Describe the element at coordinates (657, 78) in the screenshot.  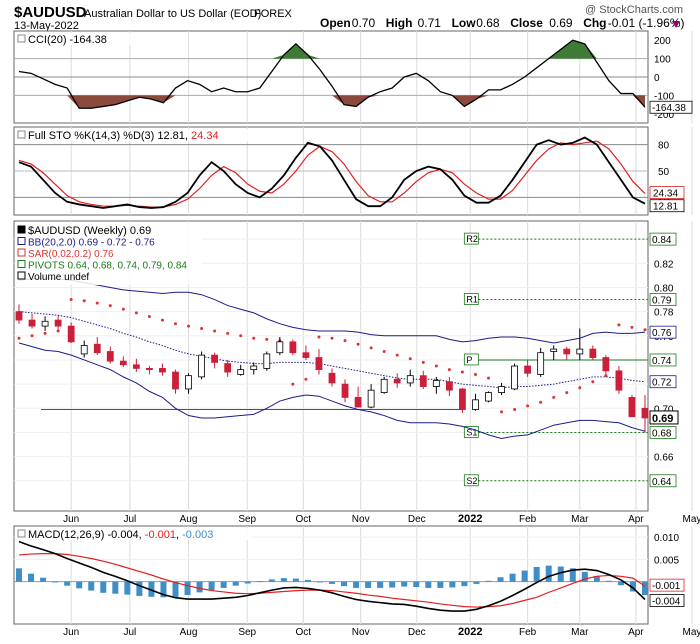
I see `cci-tick-label: 0` at that location.